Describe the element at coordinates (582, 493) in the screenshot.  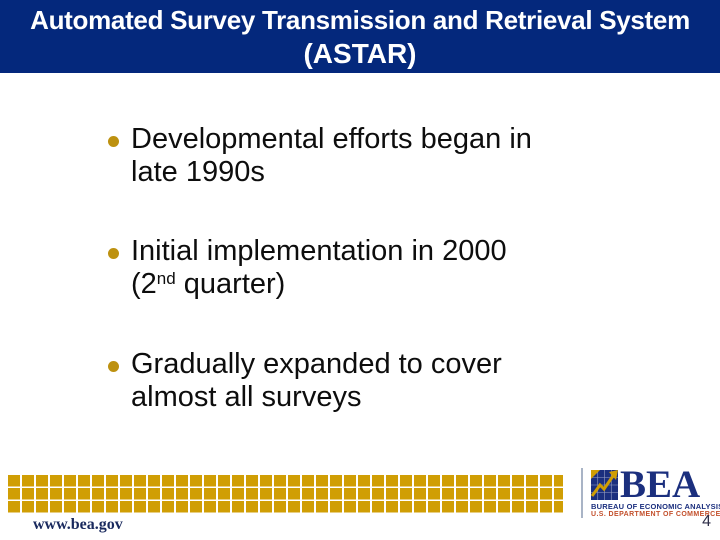
I see `footer-divider` at that location.